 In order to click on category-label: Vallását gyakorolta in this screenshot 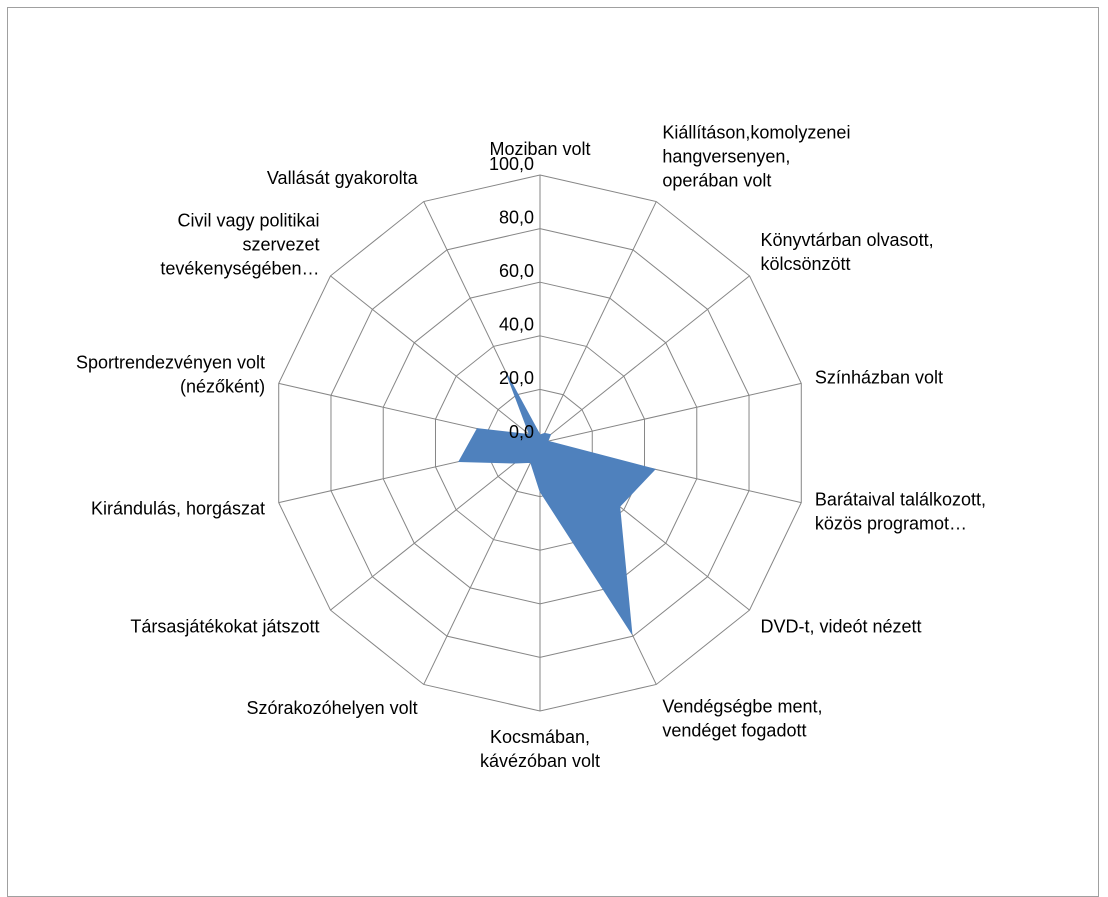, I will do `click(342, 178)`.